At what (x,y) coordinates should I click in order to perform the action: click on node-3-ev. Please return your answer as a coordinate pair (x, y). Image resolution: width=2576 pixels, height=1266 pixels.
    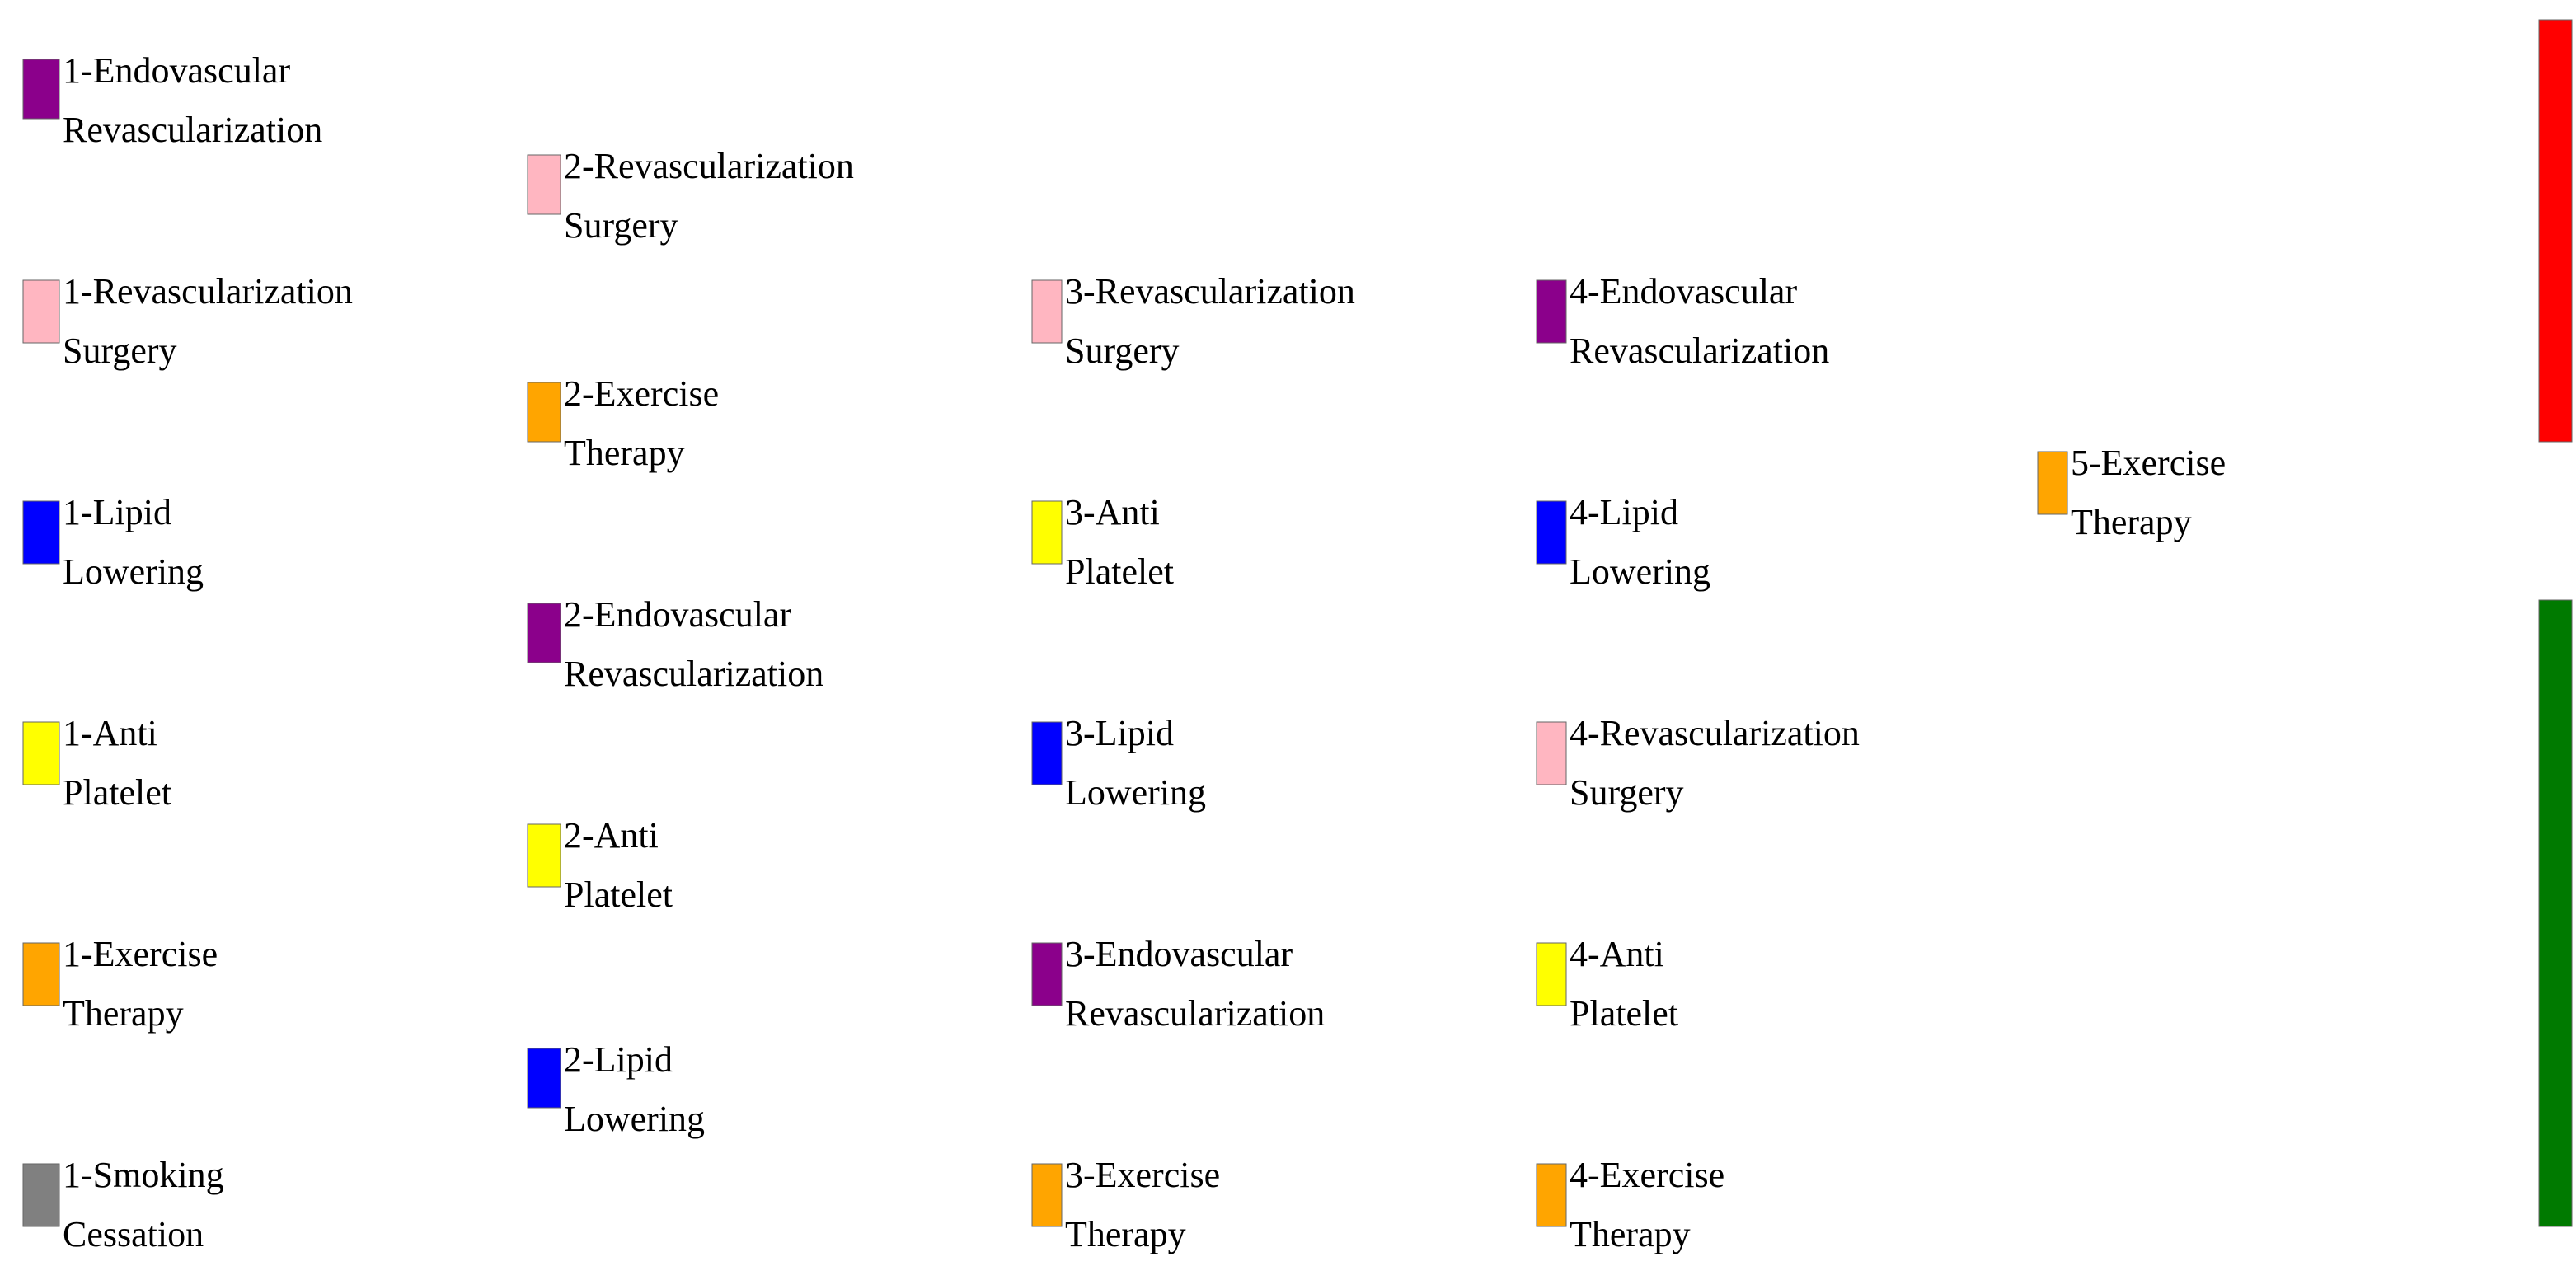
    Looking at the image, I should click on (1047, 974).